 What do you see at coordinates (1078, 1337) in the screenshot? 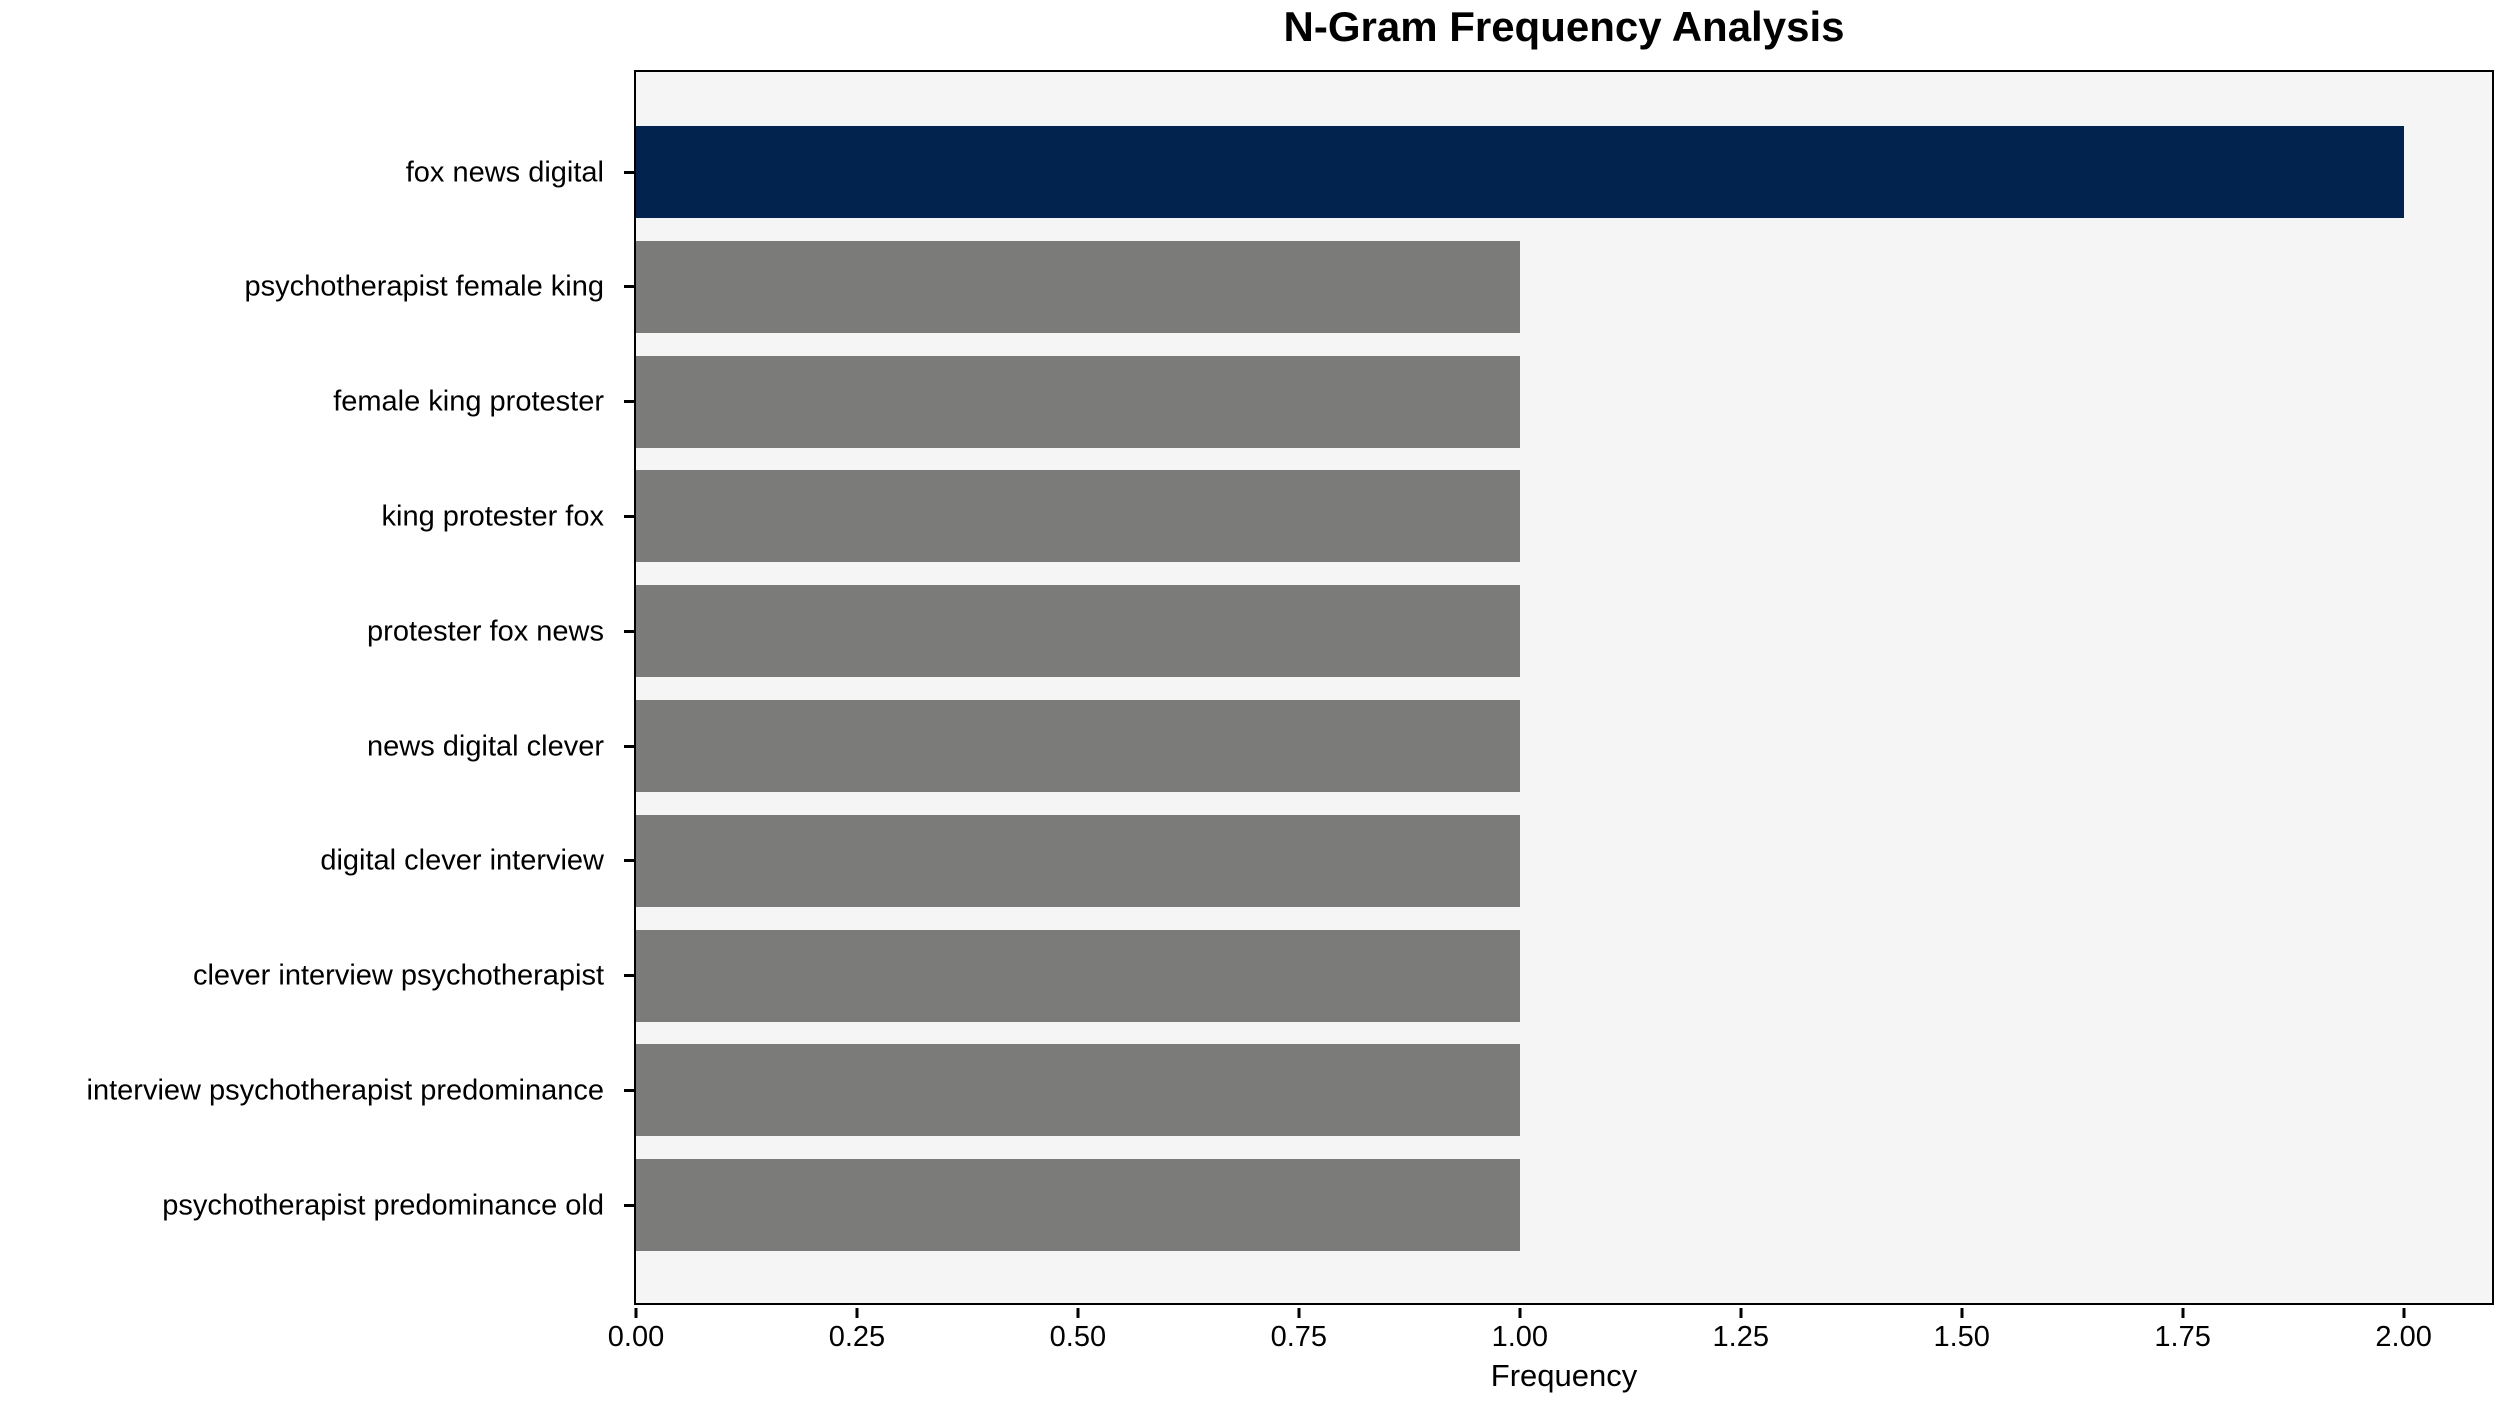
I see `x-tick-label: 0.50` at bounding box center [1078, 1337].